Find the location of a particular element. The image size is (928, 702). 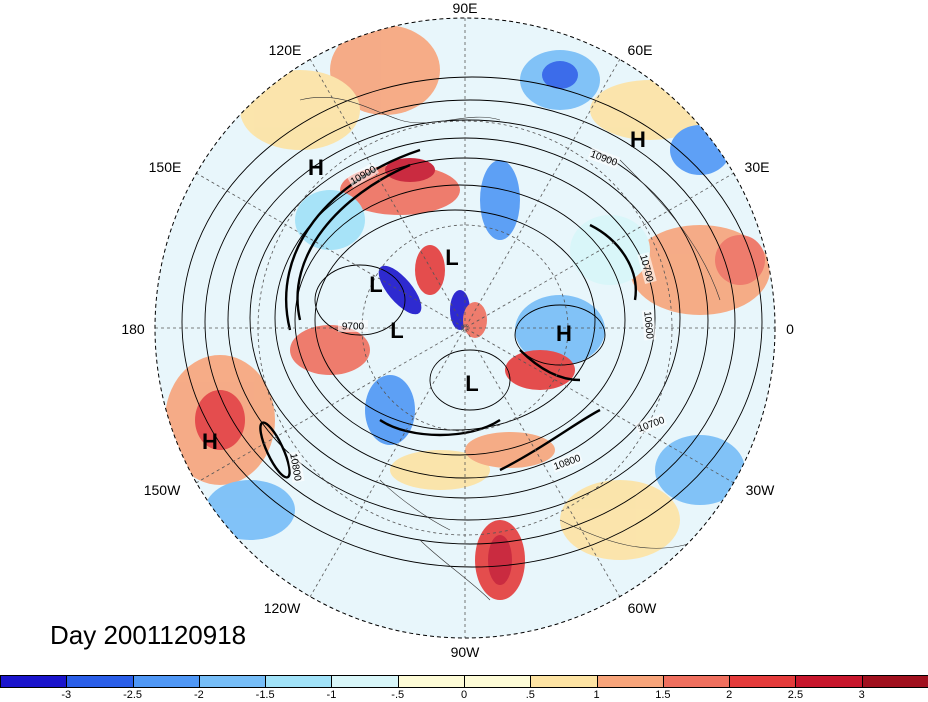

longitude-label-30e: 30E is located at coordinates (757, 167).